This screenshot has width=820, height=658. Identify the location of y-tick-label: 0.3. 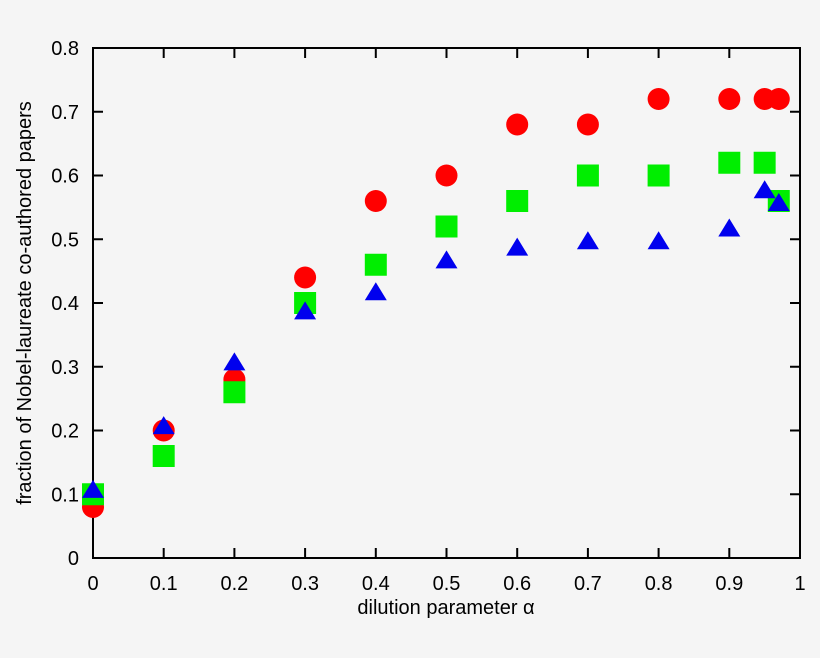
(65, 368).